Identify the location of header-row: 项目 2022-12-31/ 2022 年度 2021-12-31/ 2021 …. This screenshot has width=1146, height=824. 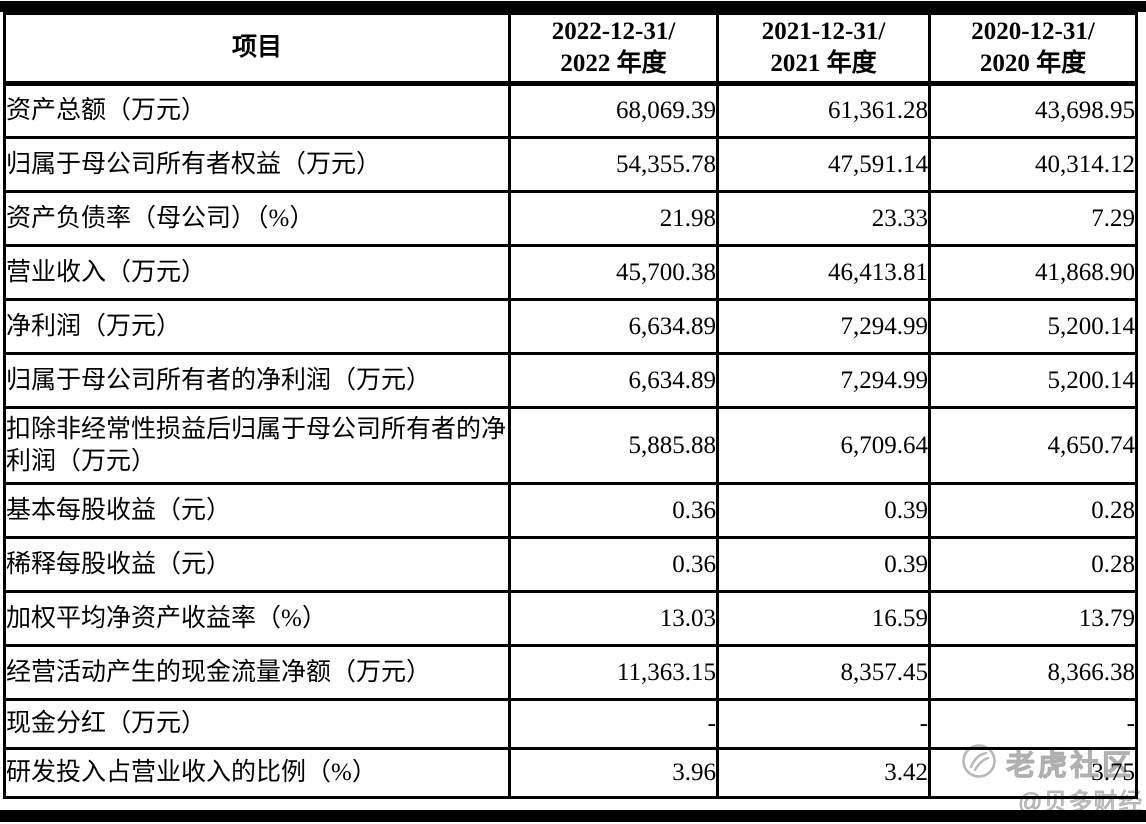
(570, 49).